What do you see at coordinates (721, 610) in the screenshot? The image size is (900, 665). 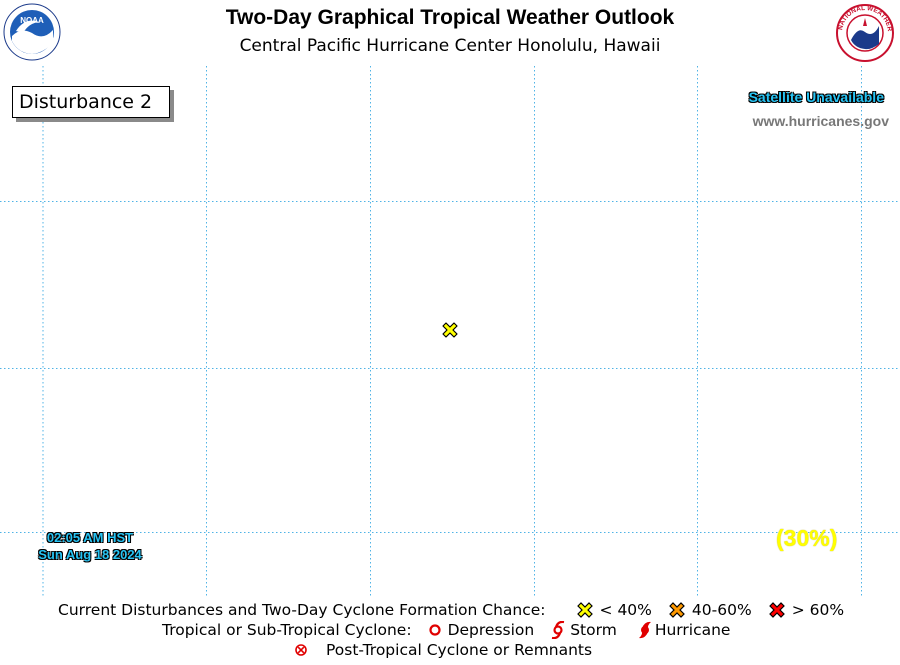 I see `legend-medium-label: 40-60%` at bounding box center [721, 610].